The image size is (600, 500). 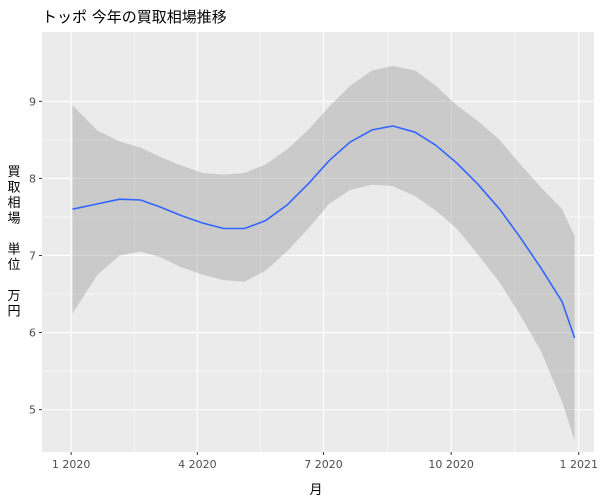 What do you see at coordinates (13, 203) in the screenshot?
I see `y-axis-title-char: 相` at bounding box center [13, 203].